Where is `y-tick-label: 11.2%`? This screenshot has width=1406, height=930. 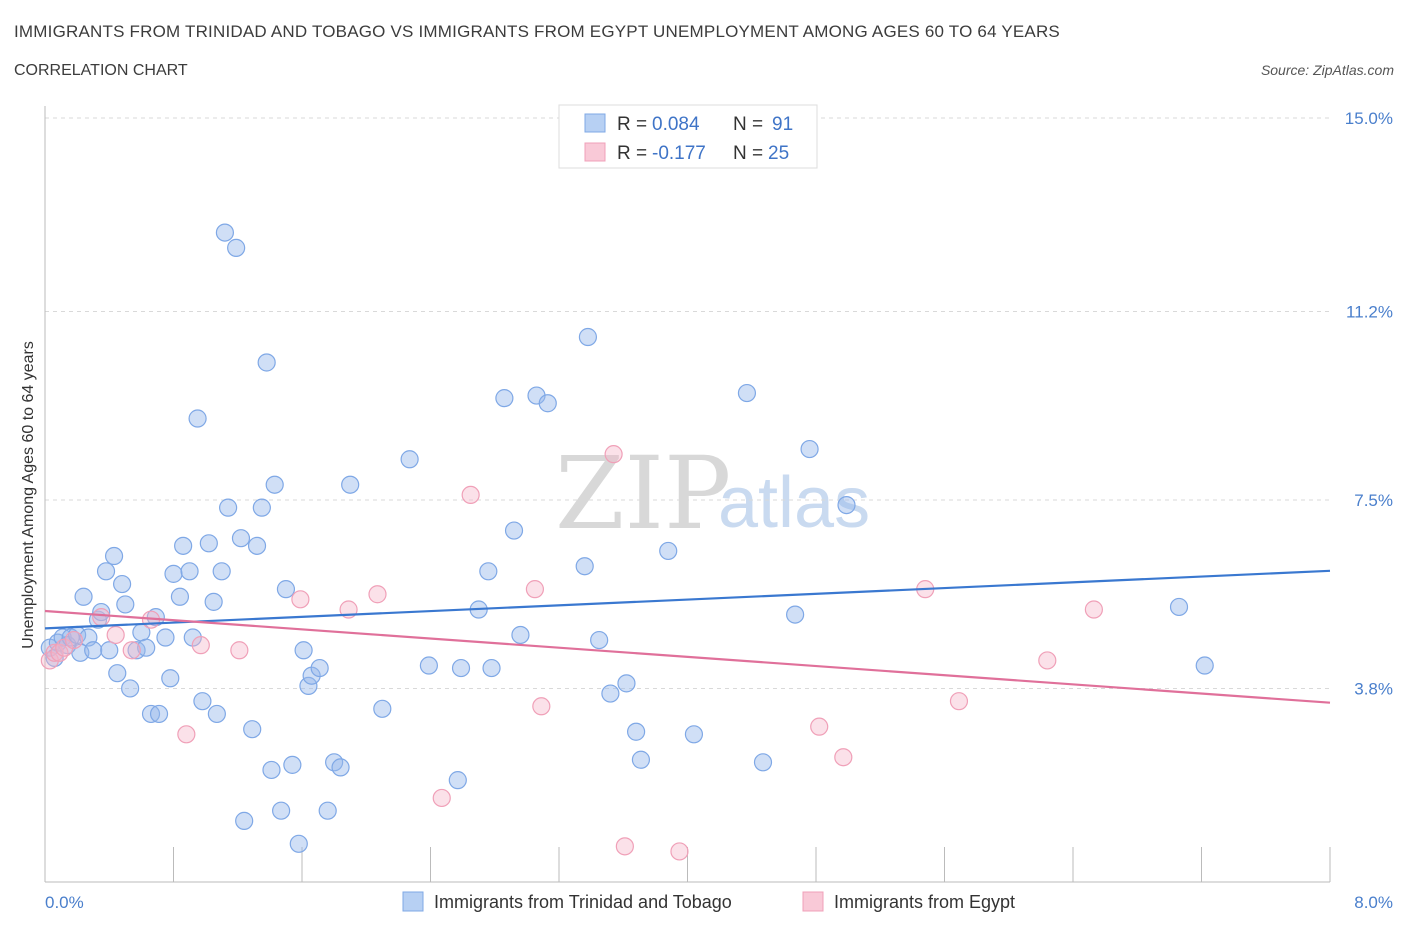 y-tick-label: 11.2% is located at coordinates (1369, 312).